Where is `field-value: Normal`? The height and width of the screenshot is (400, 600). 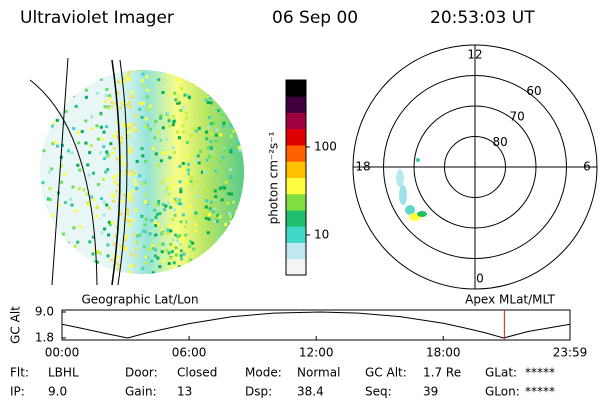 field-value: Normal is located at coordinates (318, 373).